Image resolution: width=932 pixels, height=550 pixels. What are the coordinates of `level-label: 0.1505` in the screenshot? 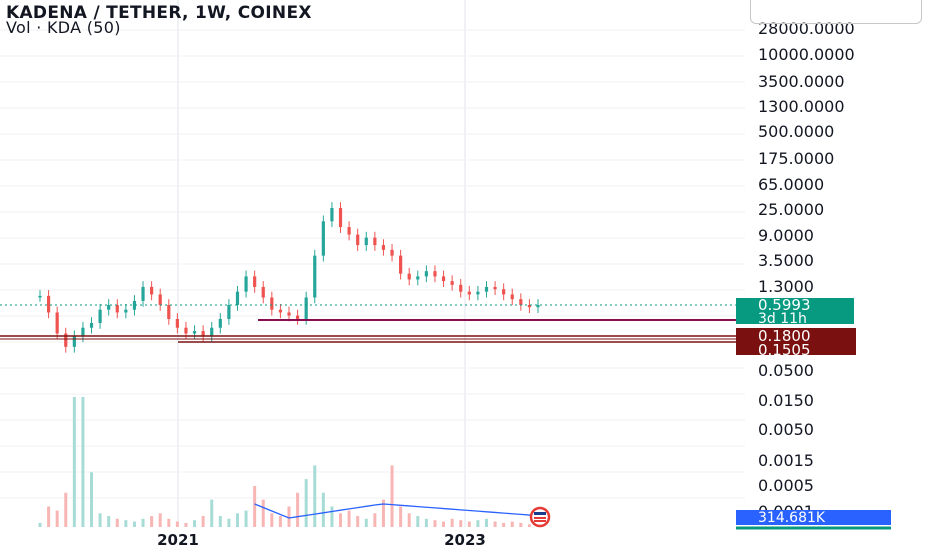 It's located at (784, 350).